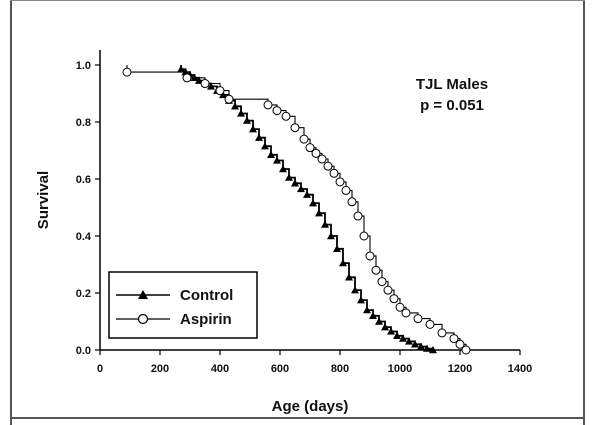 This screenshot has height=425, width=596. Describe the element at coordinates (584, 212) in the screenshot. I see `panel-border-right` at that location.